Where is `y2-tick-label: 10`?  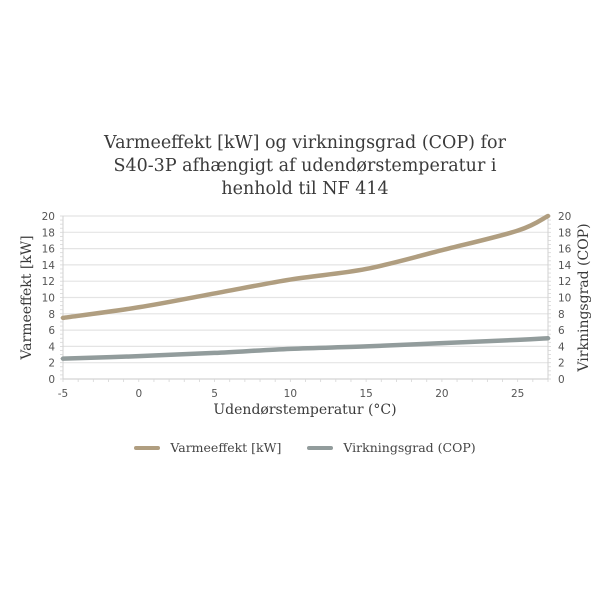
y2-tick-label: 10 is located at coordinates (564, 299).